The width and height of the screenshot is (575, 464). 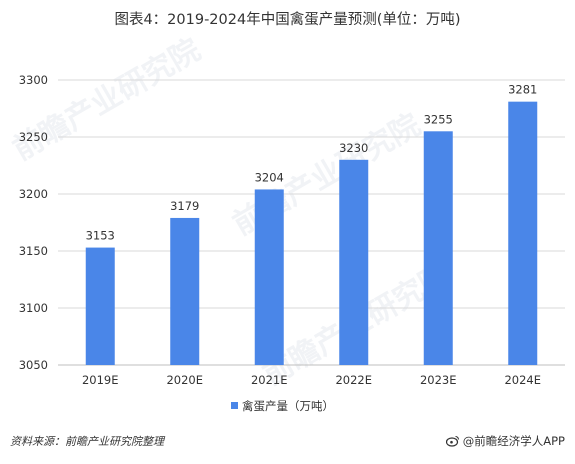 I want to click on x-tick-label: 2020E, so click(x=184, y=380).